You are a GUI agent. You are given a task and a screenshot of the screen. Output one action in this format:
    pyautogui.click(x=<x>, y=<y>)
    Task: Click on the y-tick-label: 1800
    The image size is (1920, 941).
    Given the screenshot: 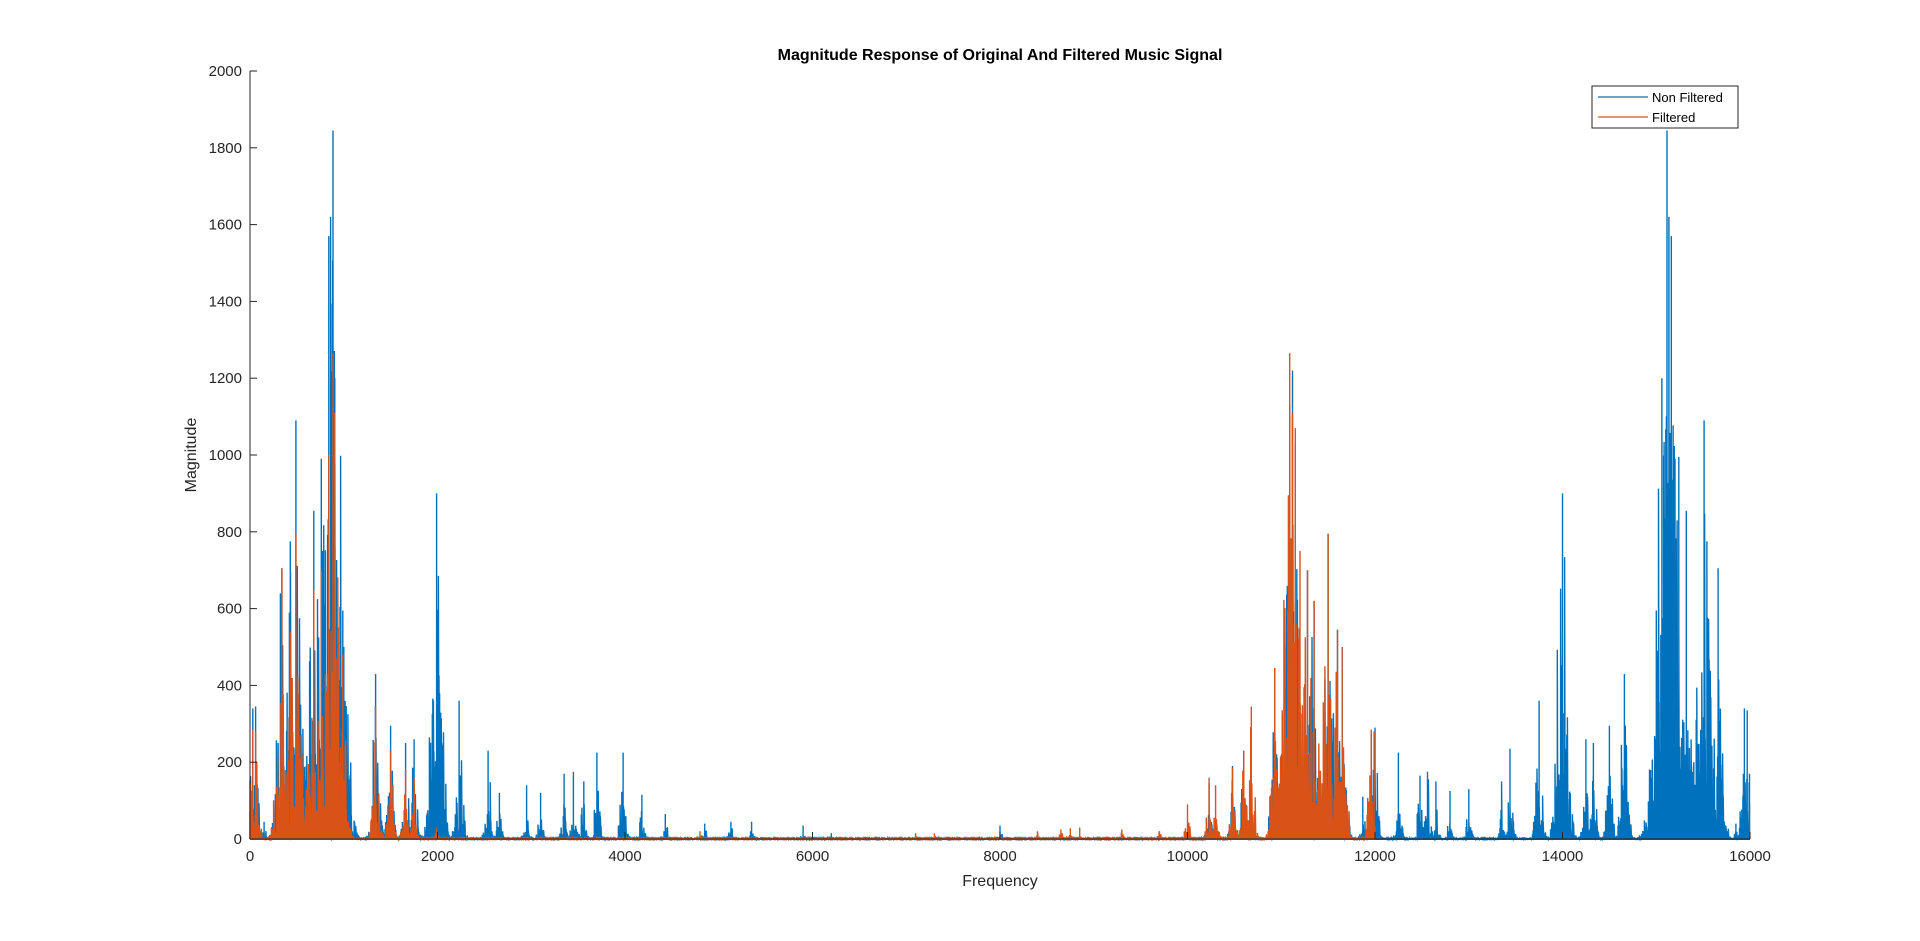 What is the action you would take?
    pyautogui.click(x=225, y=148)
    